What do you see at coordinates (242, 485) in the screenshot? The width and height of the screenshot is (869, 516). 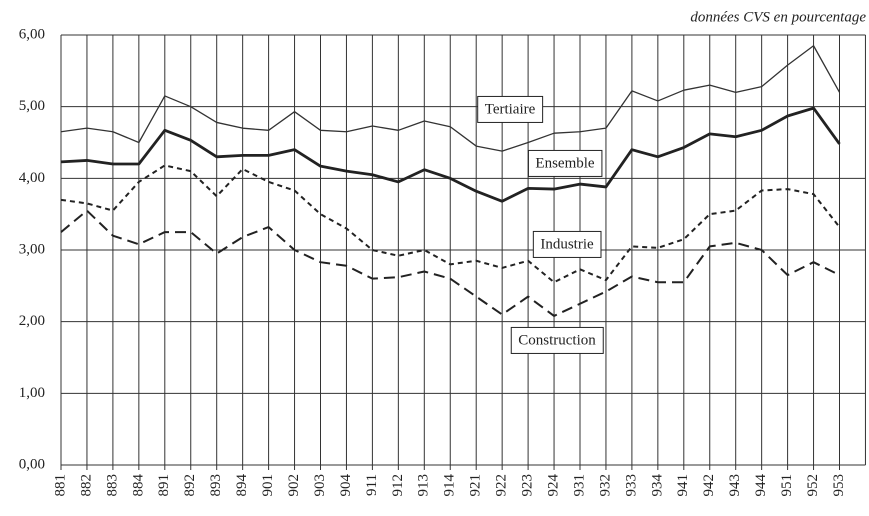 I see `x-tick-label: 894` at bounding box center [242, 485].